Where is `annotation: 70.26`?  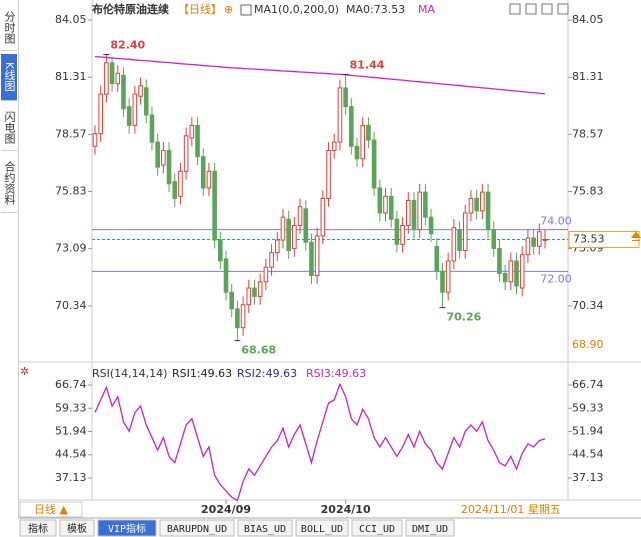
annotation: 70.26 is located at coordinates (463, 317).